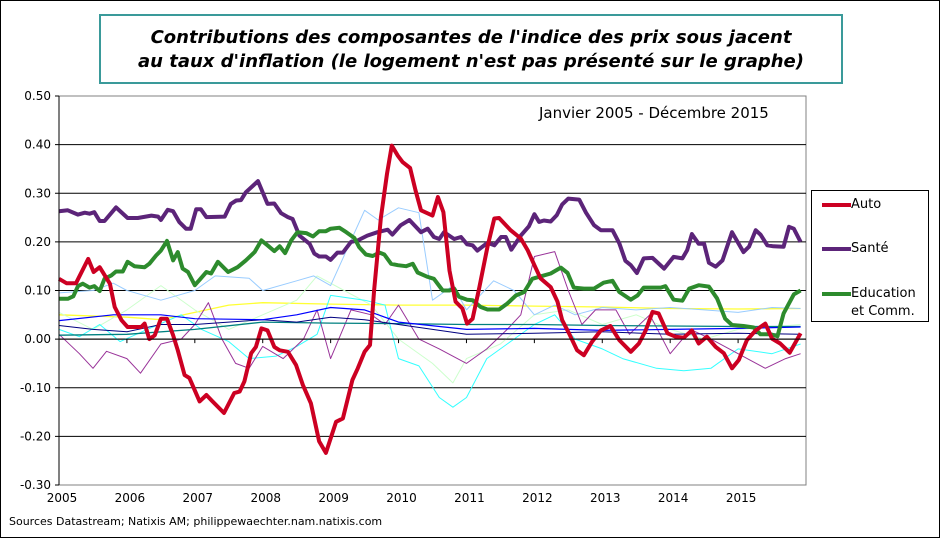  I want to click on x-tick-label: 2013, so click(605, 498).